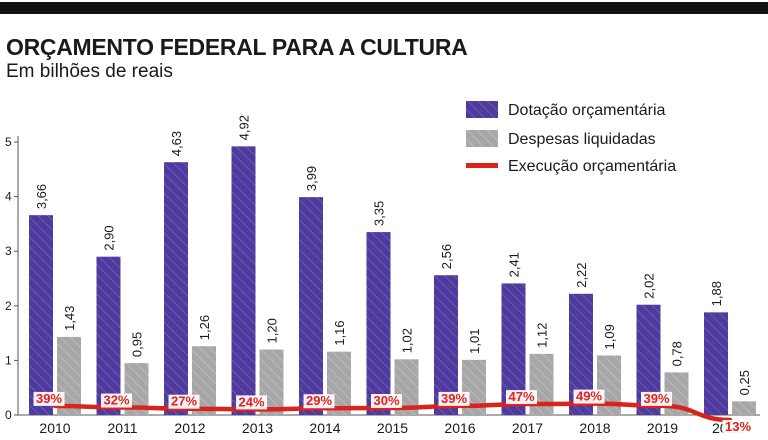 The height and width of the screenshot is (440, 768). I want to click on y-tick-label: 3, so click(8, 251).